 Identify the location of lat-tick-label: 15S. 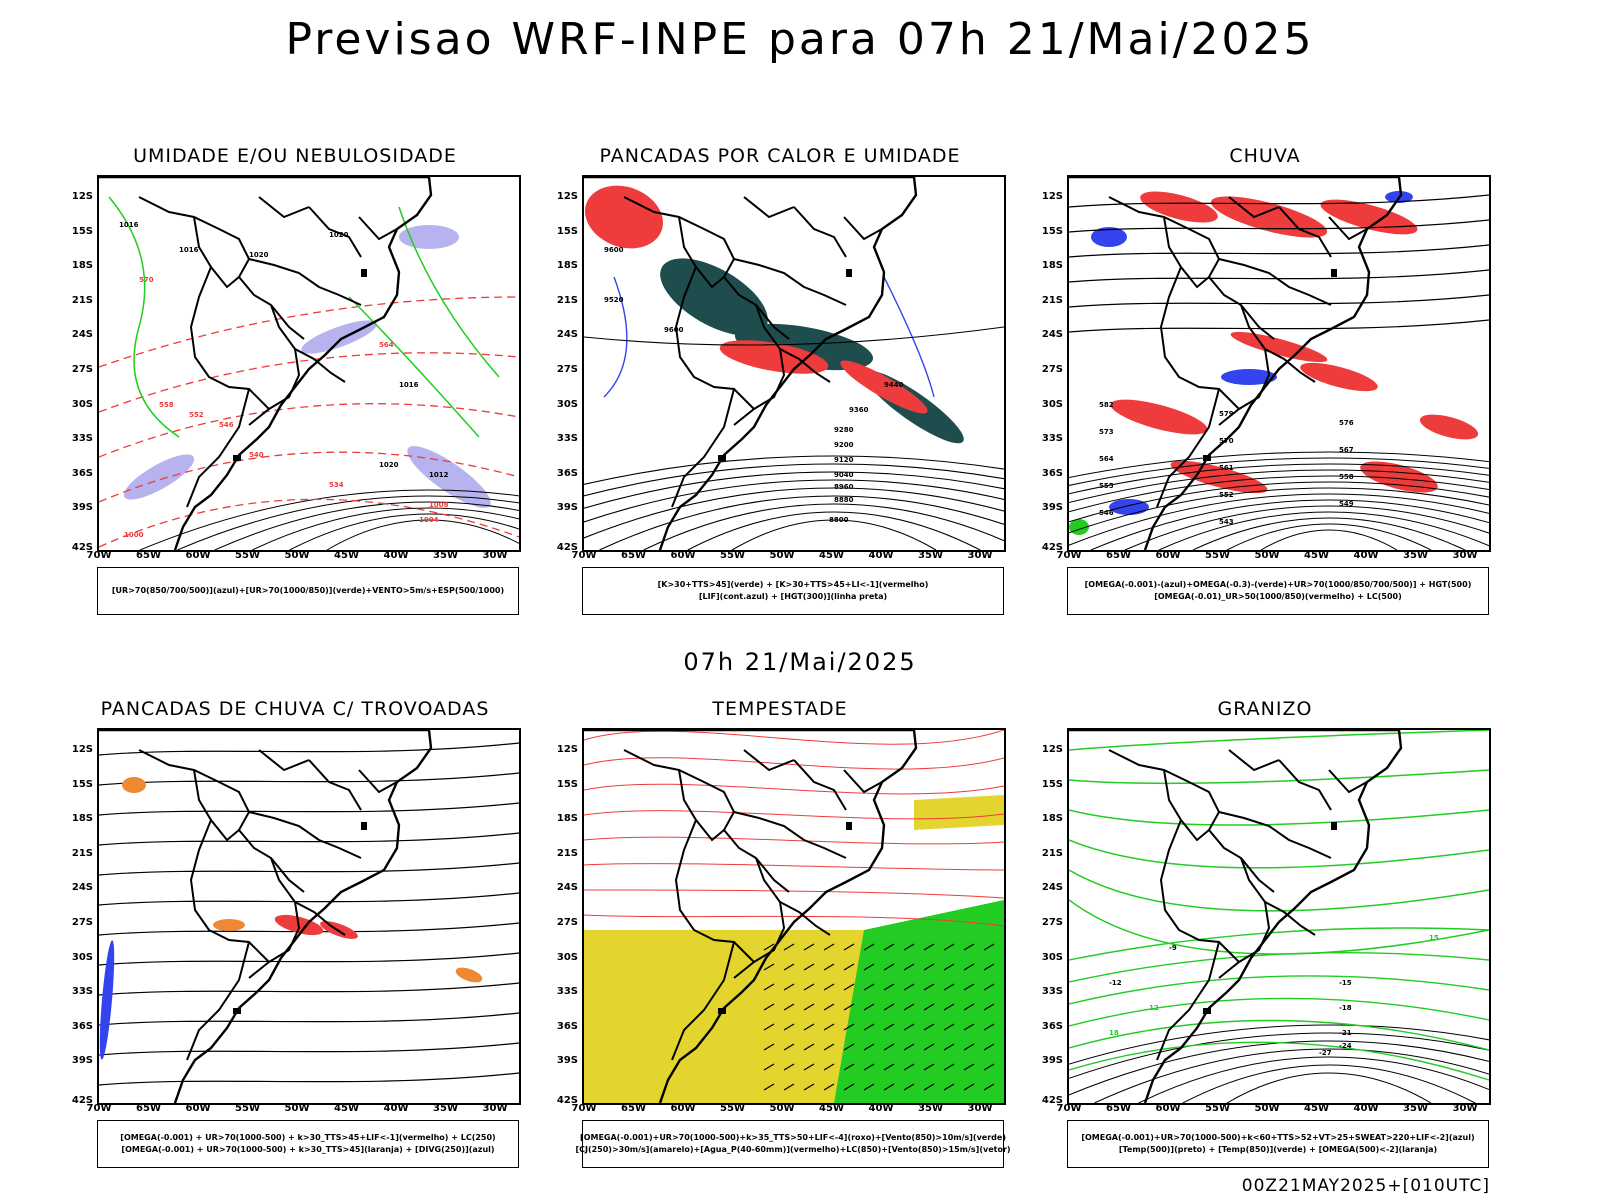
(567, 784).